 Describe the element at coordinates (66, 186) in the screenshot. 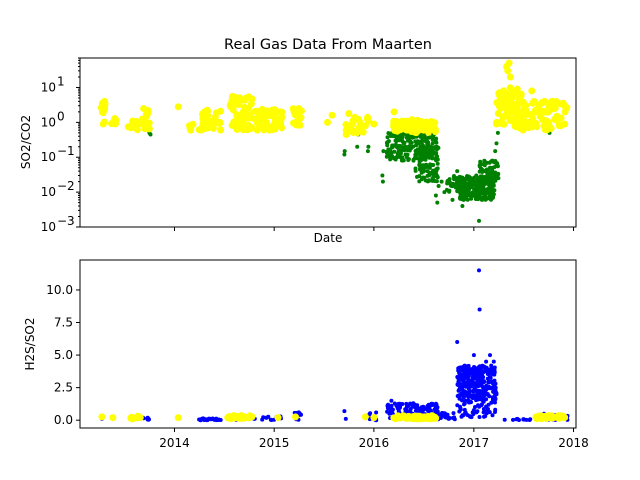

I see `y-tick-exponent: −2` at that location.